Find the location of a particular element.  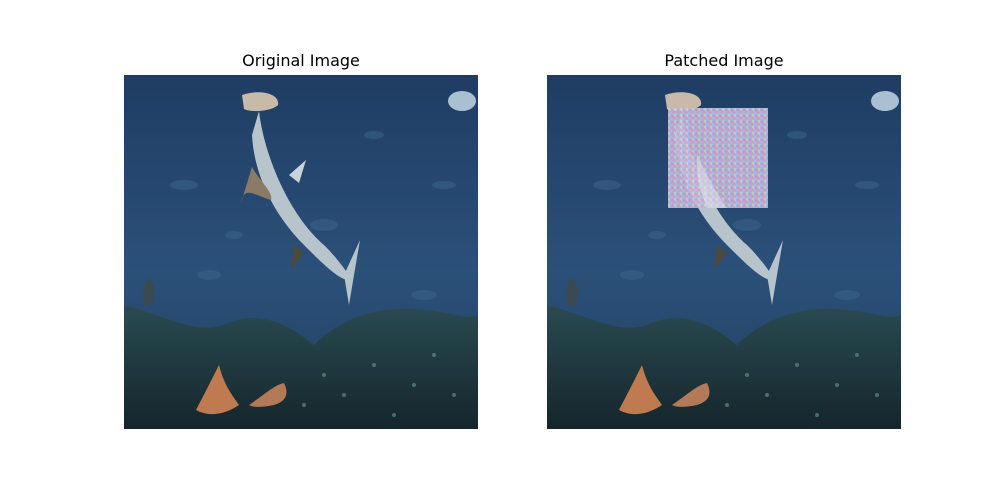

patched-image-title: Patched Image is located at coordinates (724, 60).